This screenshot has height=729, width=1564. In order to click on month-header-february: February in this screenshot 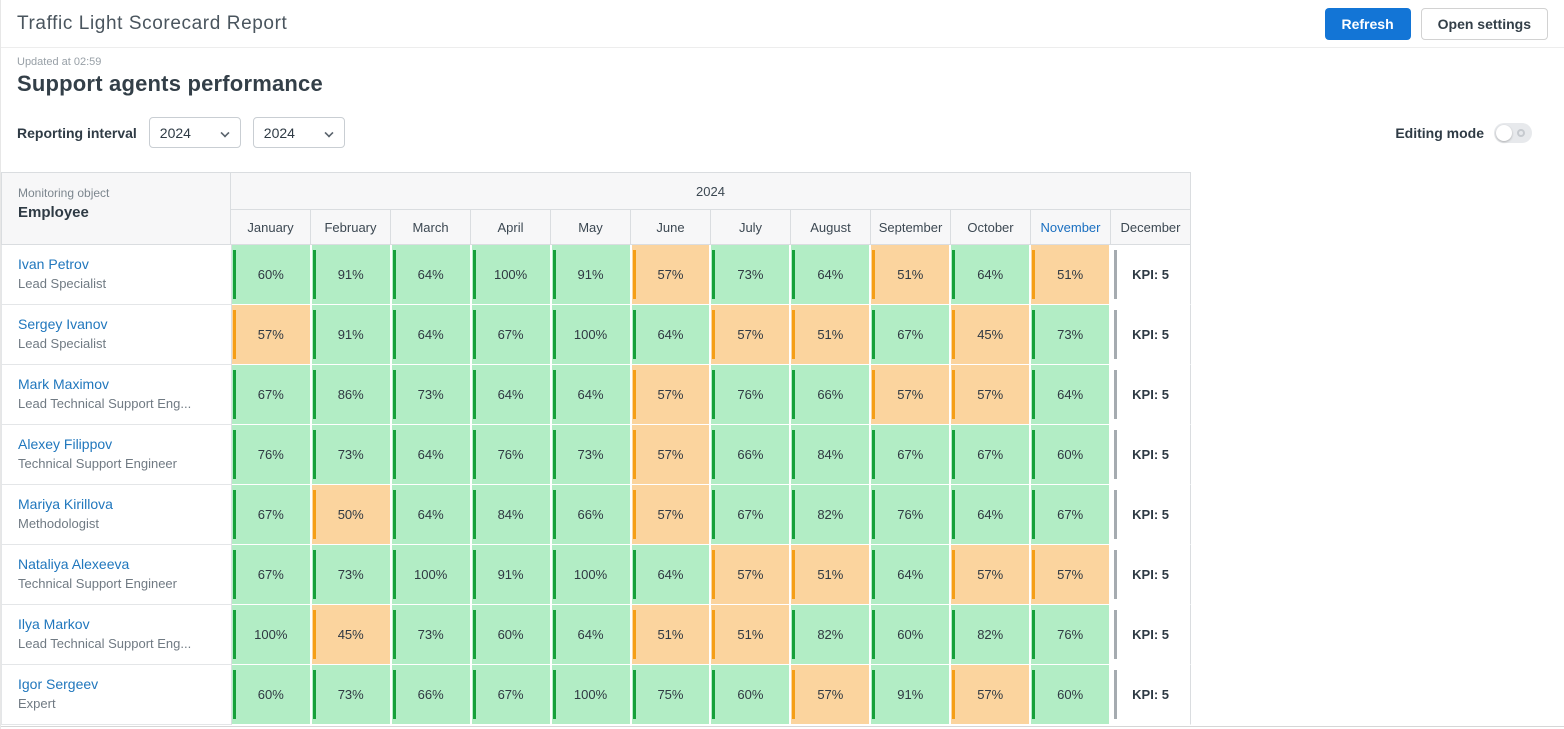, I will do `click(351, 227)`.